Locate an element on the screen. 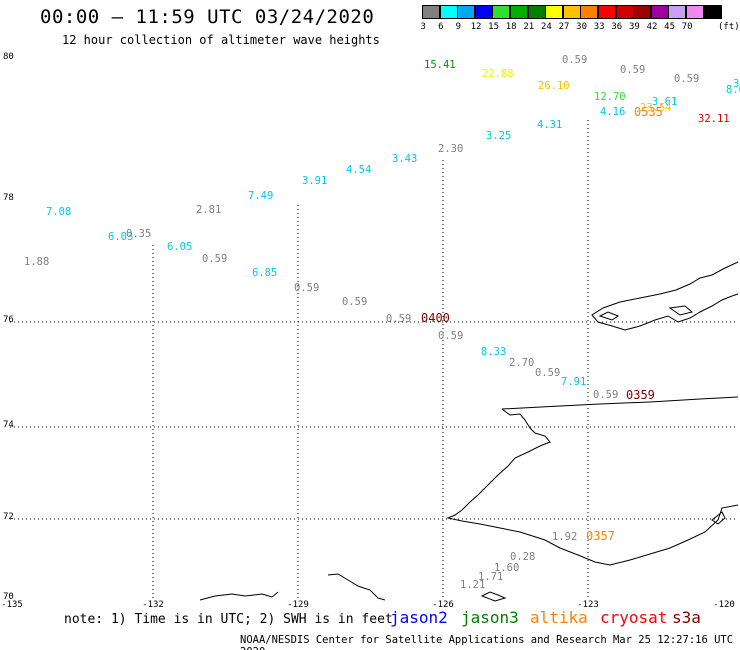  colorbar-unit: (ft) is located at coordinates (729, 27).